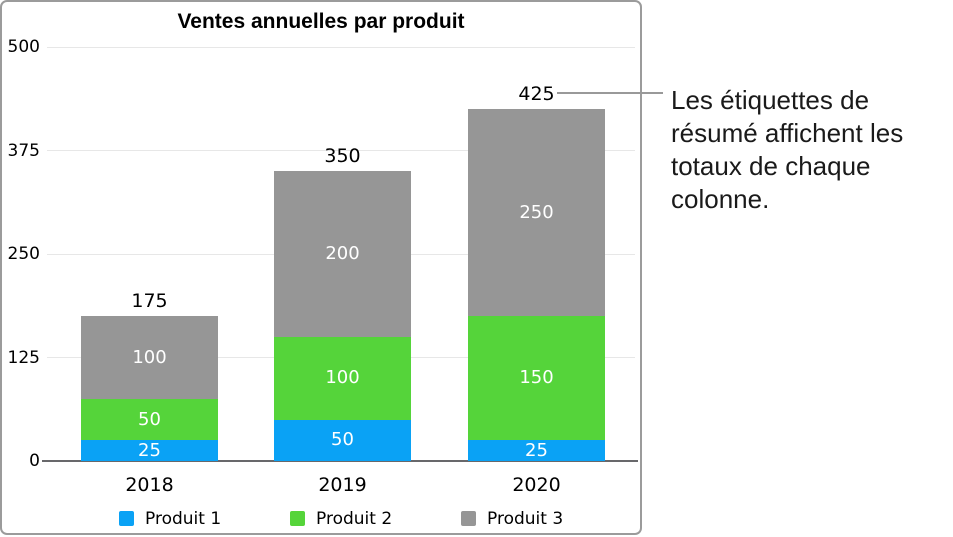 The image size is (953, 537). Describe the element at coordinates (149, 485) in the screenshot. I see `x-axis-label: 2018` at that location.